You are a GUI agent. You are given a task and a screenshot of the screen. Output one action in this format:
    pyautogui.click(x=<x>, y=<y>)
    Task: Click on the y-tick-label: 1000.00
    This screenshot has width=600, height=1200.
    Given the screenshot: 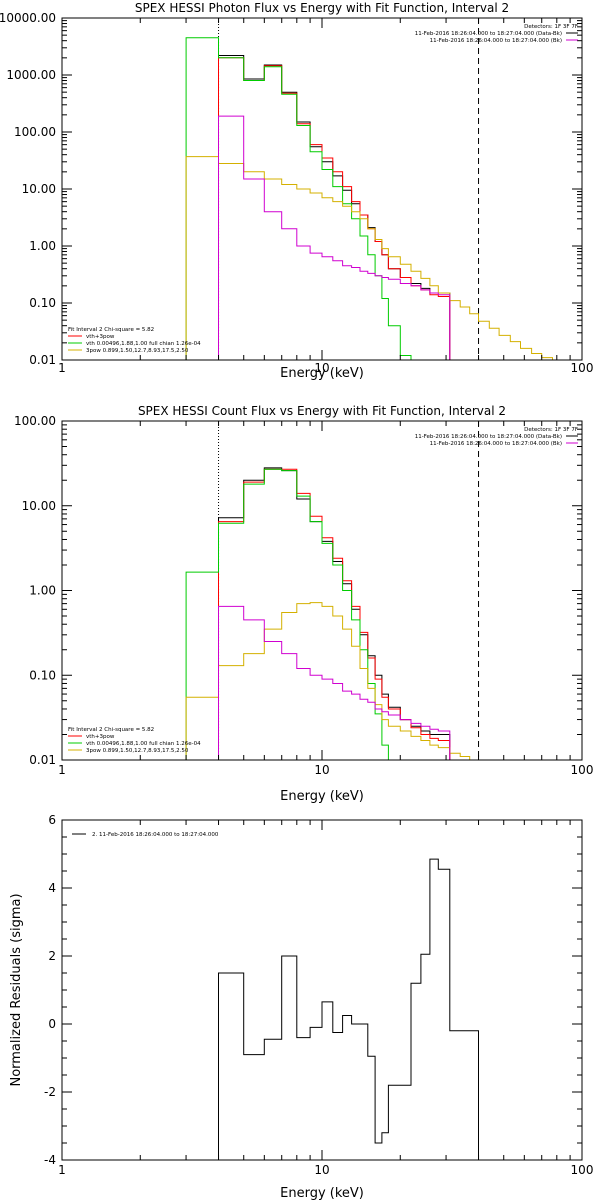 What is the action you would take?
    pyautogui.click(x=31, y=75)
    